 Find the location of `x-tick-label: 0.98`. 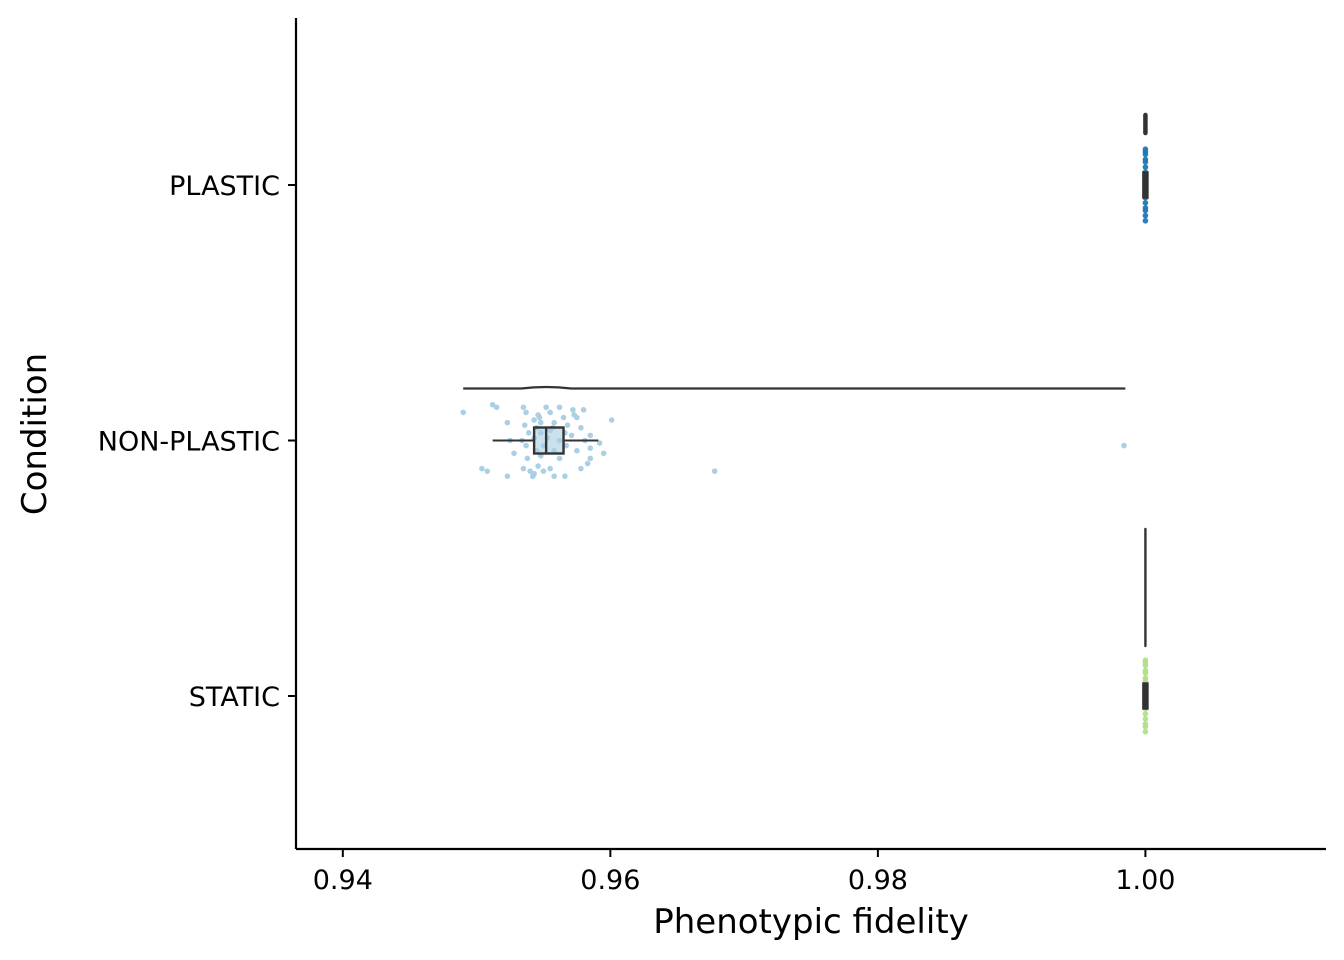

x-tick-label: 0.98 is located at coordinates (878, 880).